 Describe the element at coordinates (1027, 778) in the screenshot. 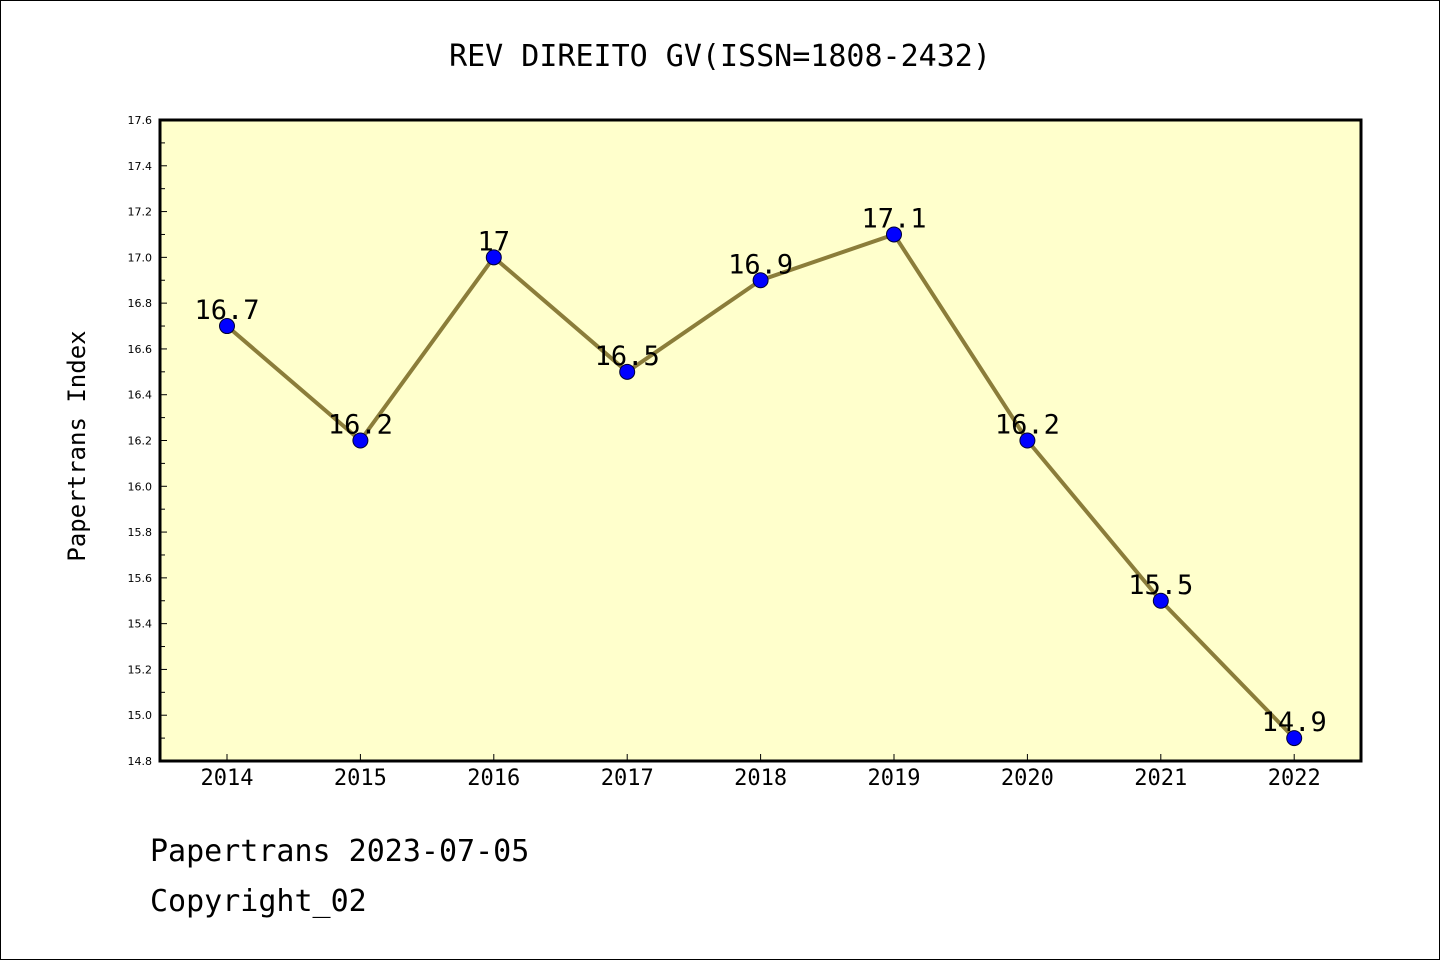

I see `x-tick-label: 2020` at that location.